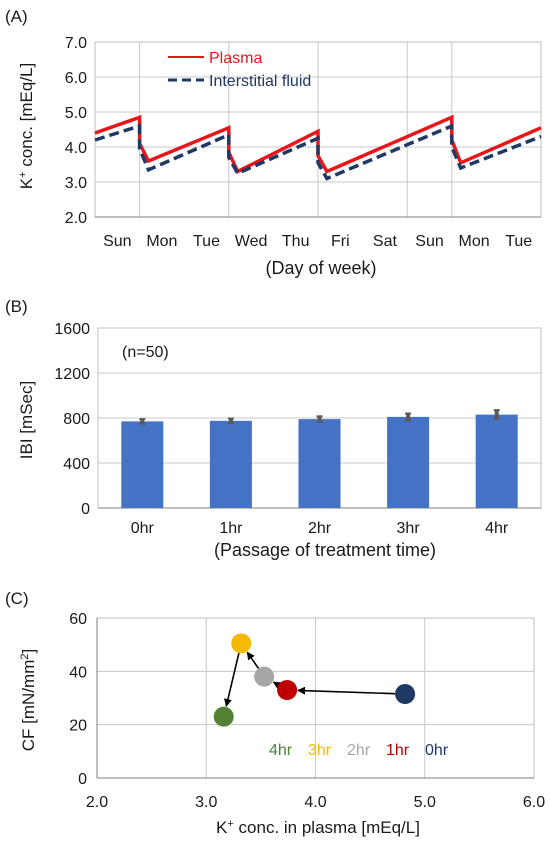 The image size is (550, 850). I want to click on x-tick-label: 0hr, so click(143, 528).